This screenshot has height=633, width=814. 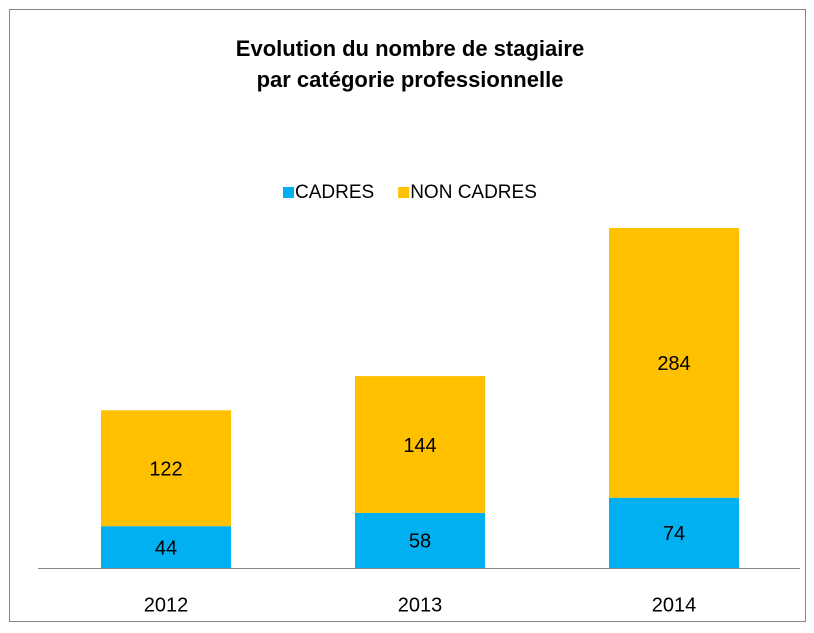 I want to click on data-label: 58, so click(x=420, y=542).